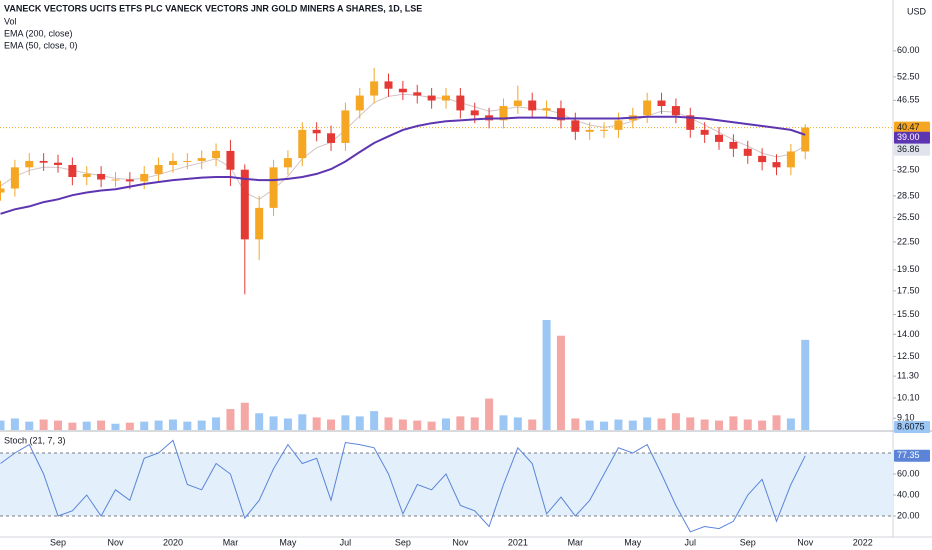 The width and height of the screenshot is (932, 550). What do you see at coordinates (173, 542) in the screenshot?
I see `x-tick-label: 2020` at bounding box center [173, 542].